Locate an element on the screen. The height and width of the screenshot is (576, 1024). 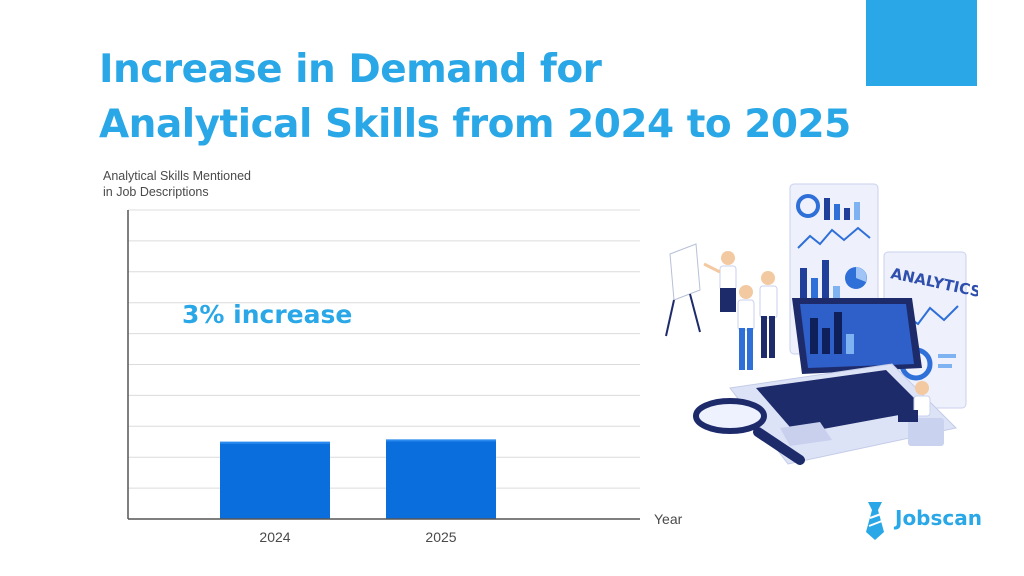
y-axis-label-line-1: Analytical Skills Mentioned is located at coordinates (177, 176).